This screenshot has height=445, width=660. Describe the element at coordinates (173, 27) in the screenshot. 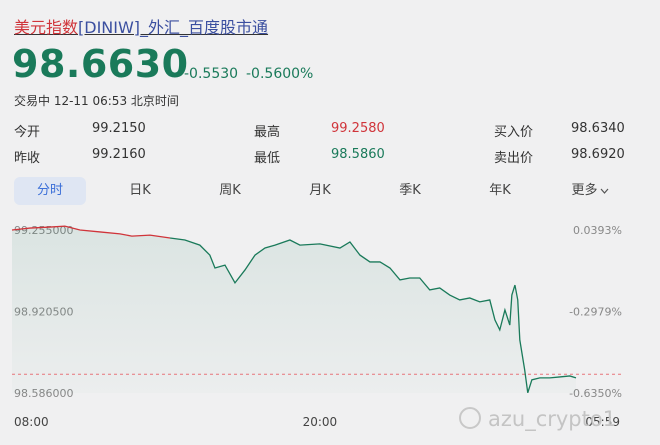

I see `title-suffix: [DINIW]_外汇_百度股市通` at that location.